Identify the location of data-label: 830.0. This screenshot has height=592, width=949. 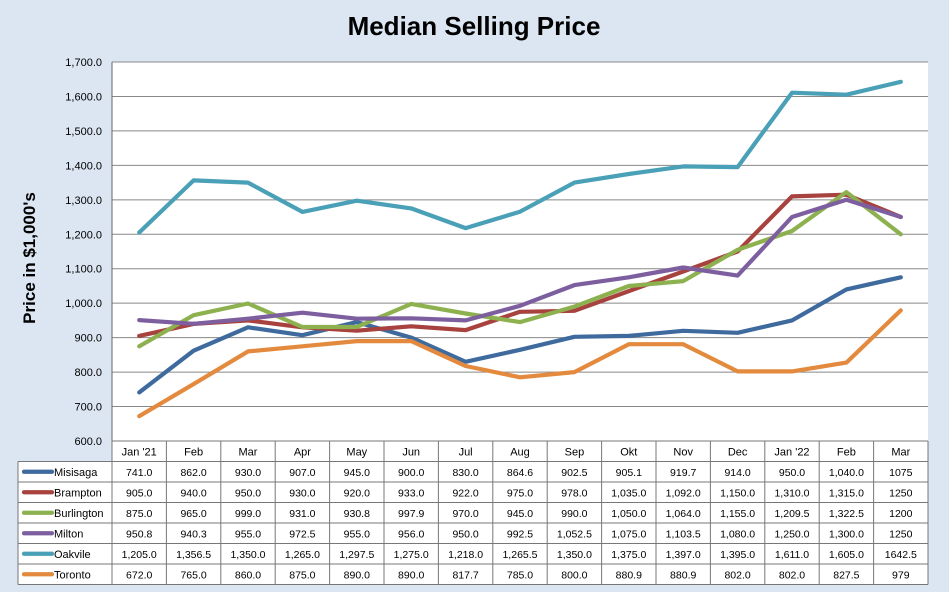
(465, 473).